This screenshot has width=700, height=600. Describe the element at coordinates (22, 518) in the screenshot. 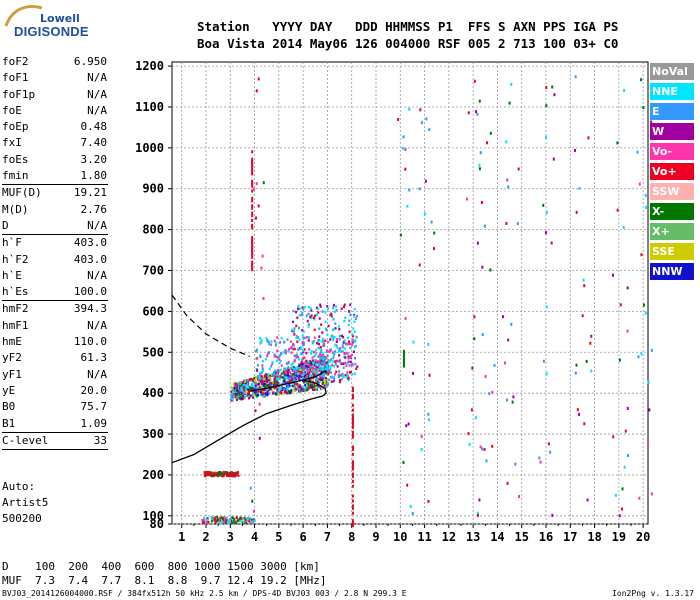

I see `auto-code: 500200` at that location.